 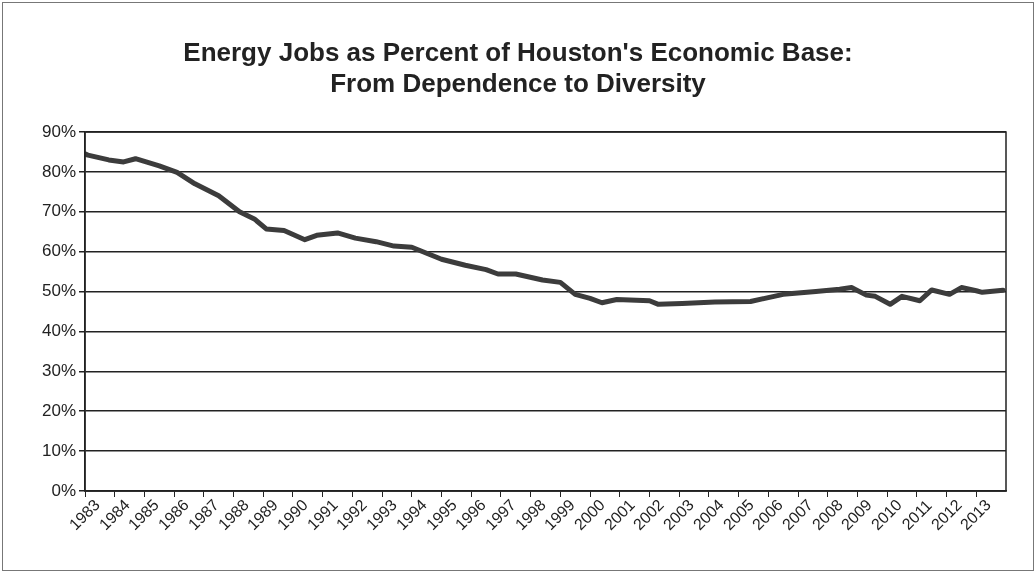 What do you see at coordinates (58, 450) in the screenshot?
I see `y-tick-label: 10%` at bounding box center [58, 450].